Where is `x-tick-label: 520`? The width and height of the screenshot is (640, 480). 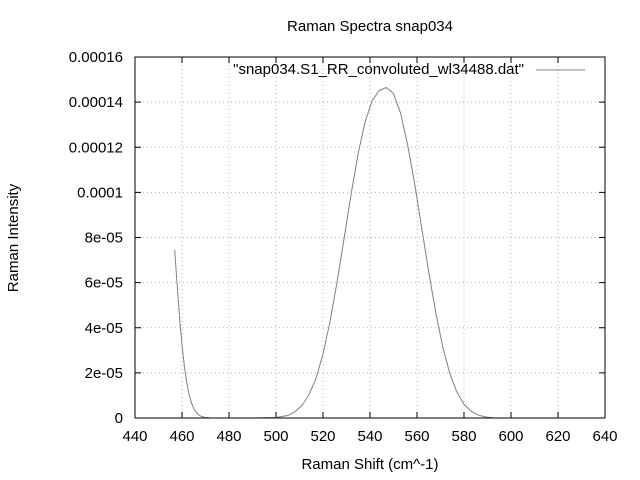 x-tick-label: 520 is located at coordinates (322, 436).